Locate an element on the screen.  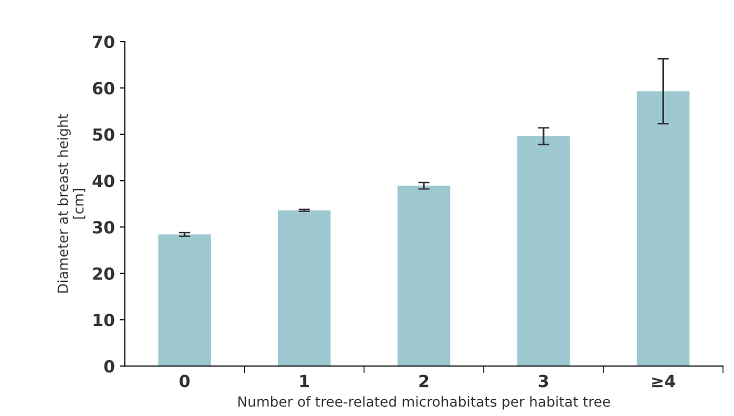
x-tick-label: 1 is located at coordinates (304, 381).